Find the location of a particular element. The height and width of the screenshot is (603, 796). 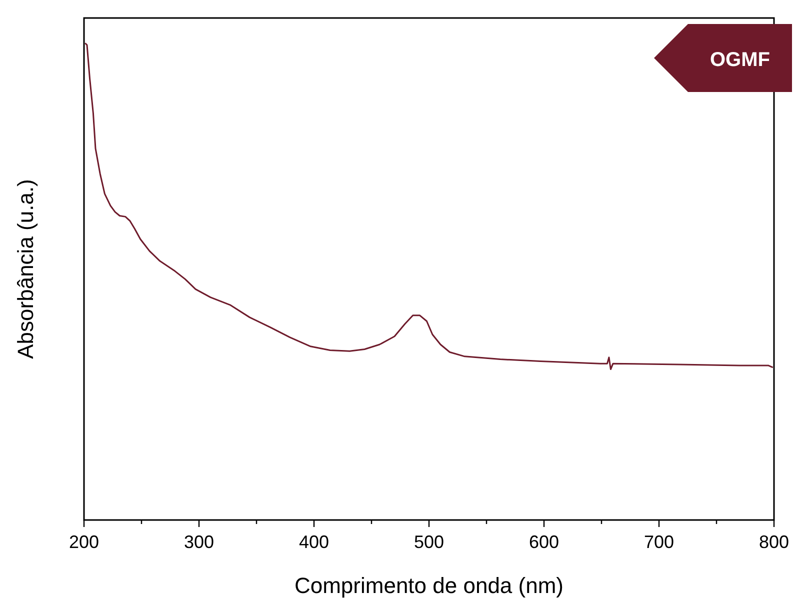

text: OGMF is located at coordinates (740, 60).